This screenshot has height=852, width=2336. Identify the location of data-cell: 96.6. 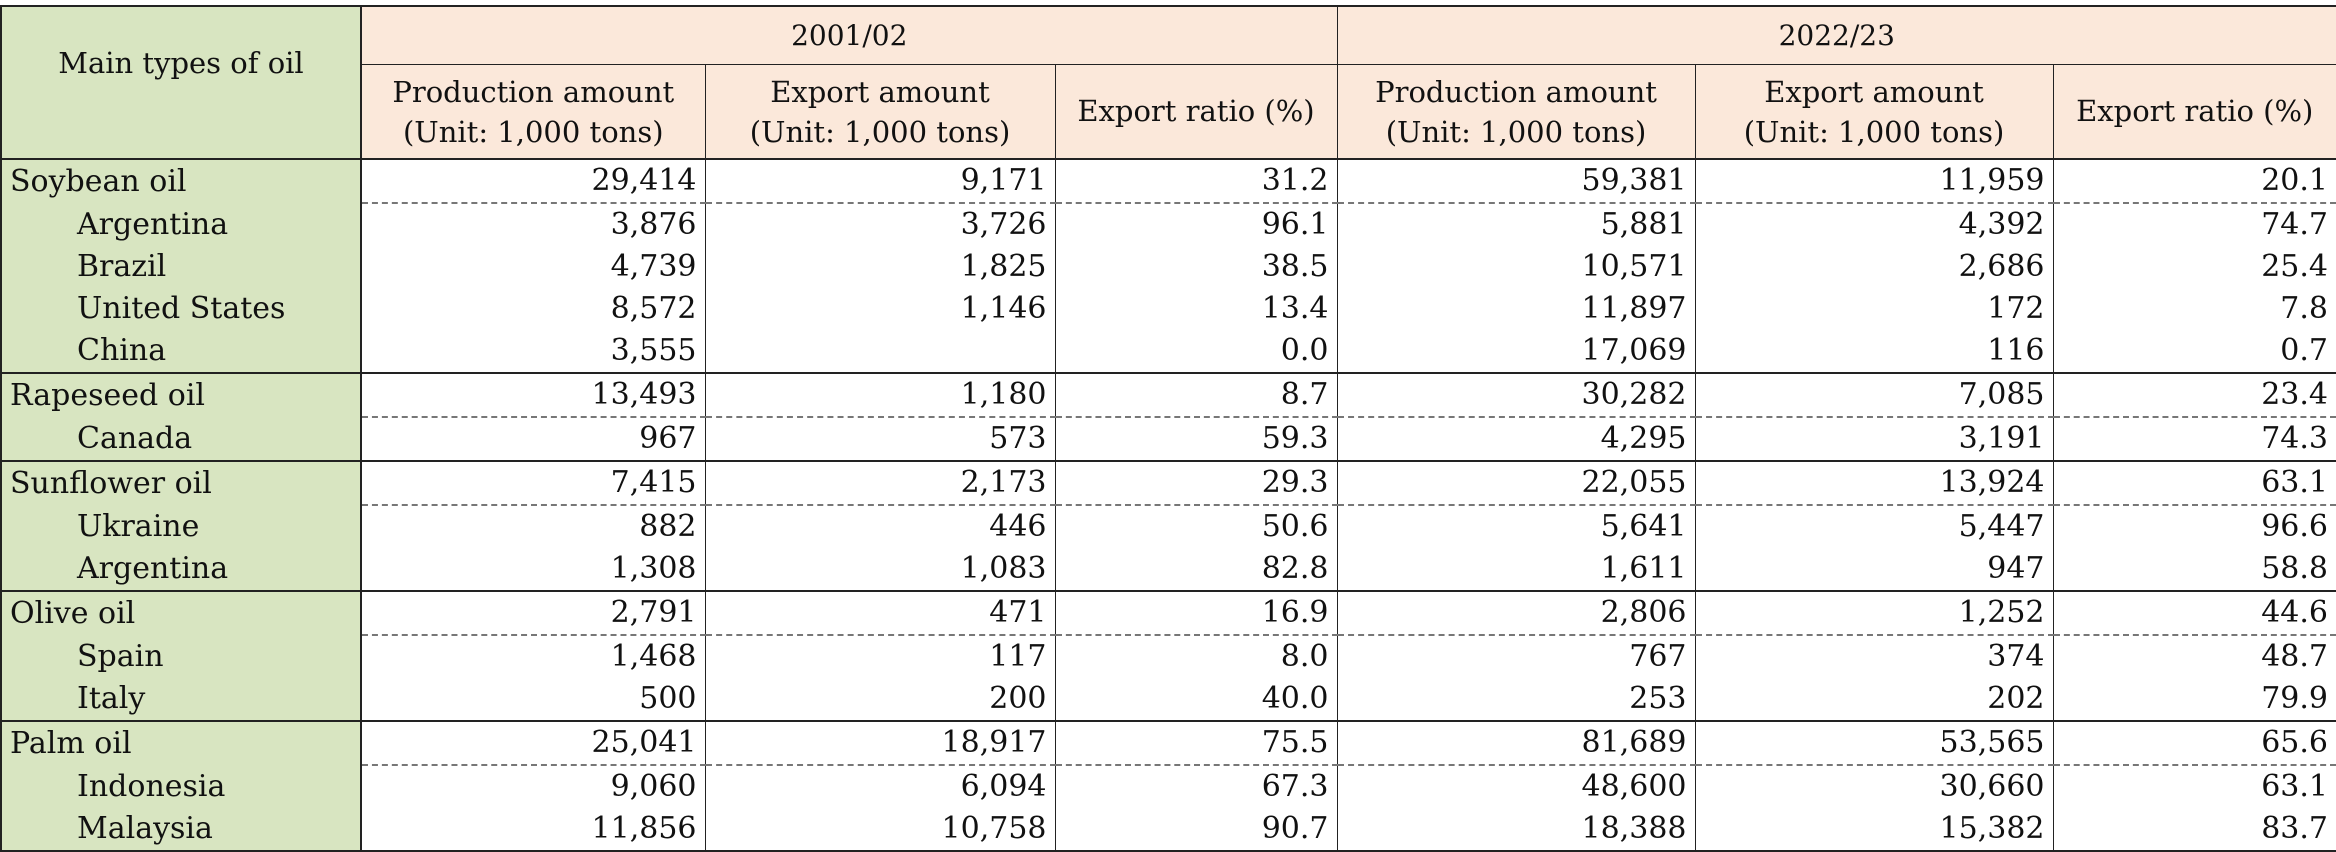
(2194, 526).